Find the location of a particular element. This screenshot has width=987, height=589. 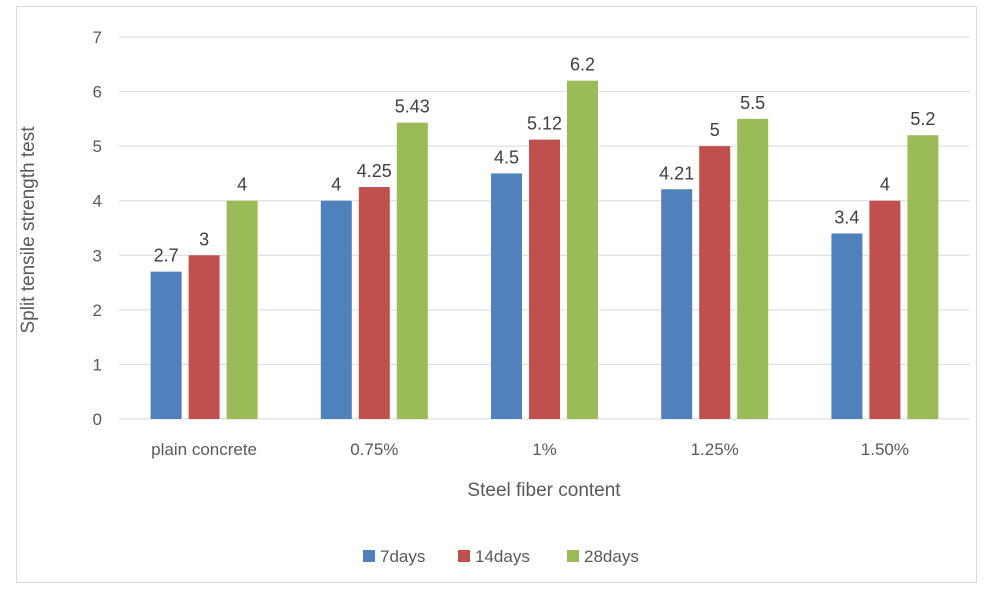

data-label: 3 is located at coordinates (204, 239).